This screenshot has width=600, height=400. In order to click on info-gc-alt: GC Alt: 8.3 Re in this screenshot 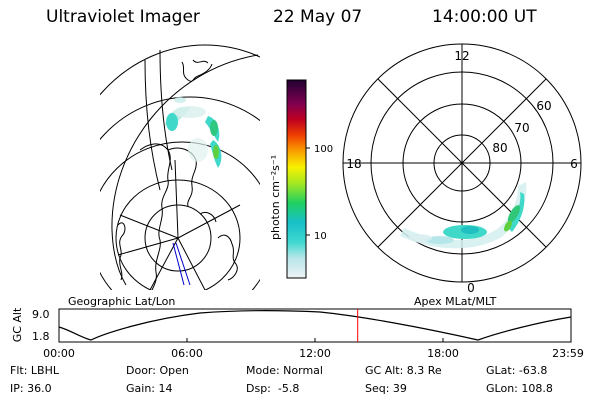, I will do `click(403, 370)`.